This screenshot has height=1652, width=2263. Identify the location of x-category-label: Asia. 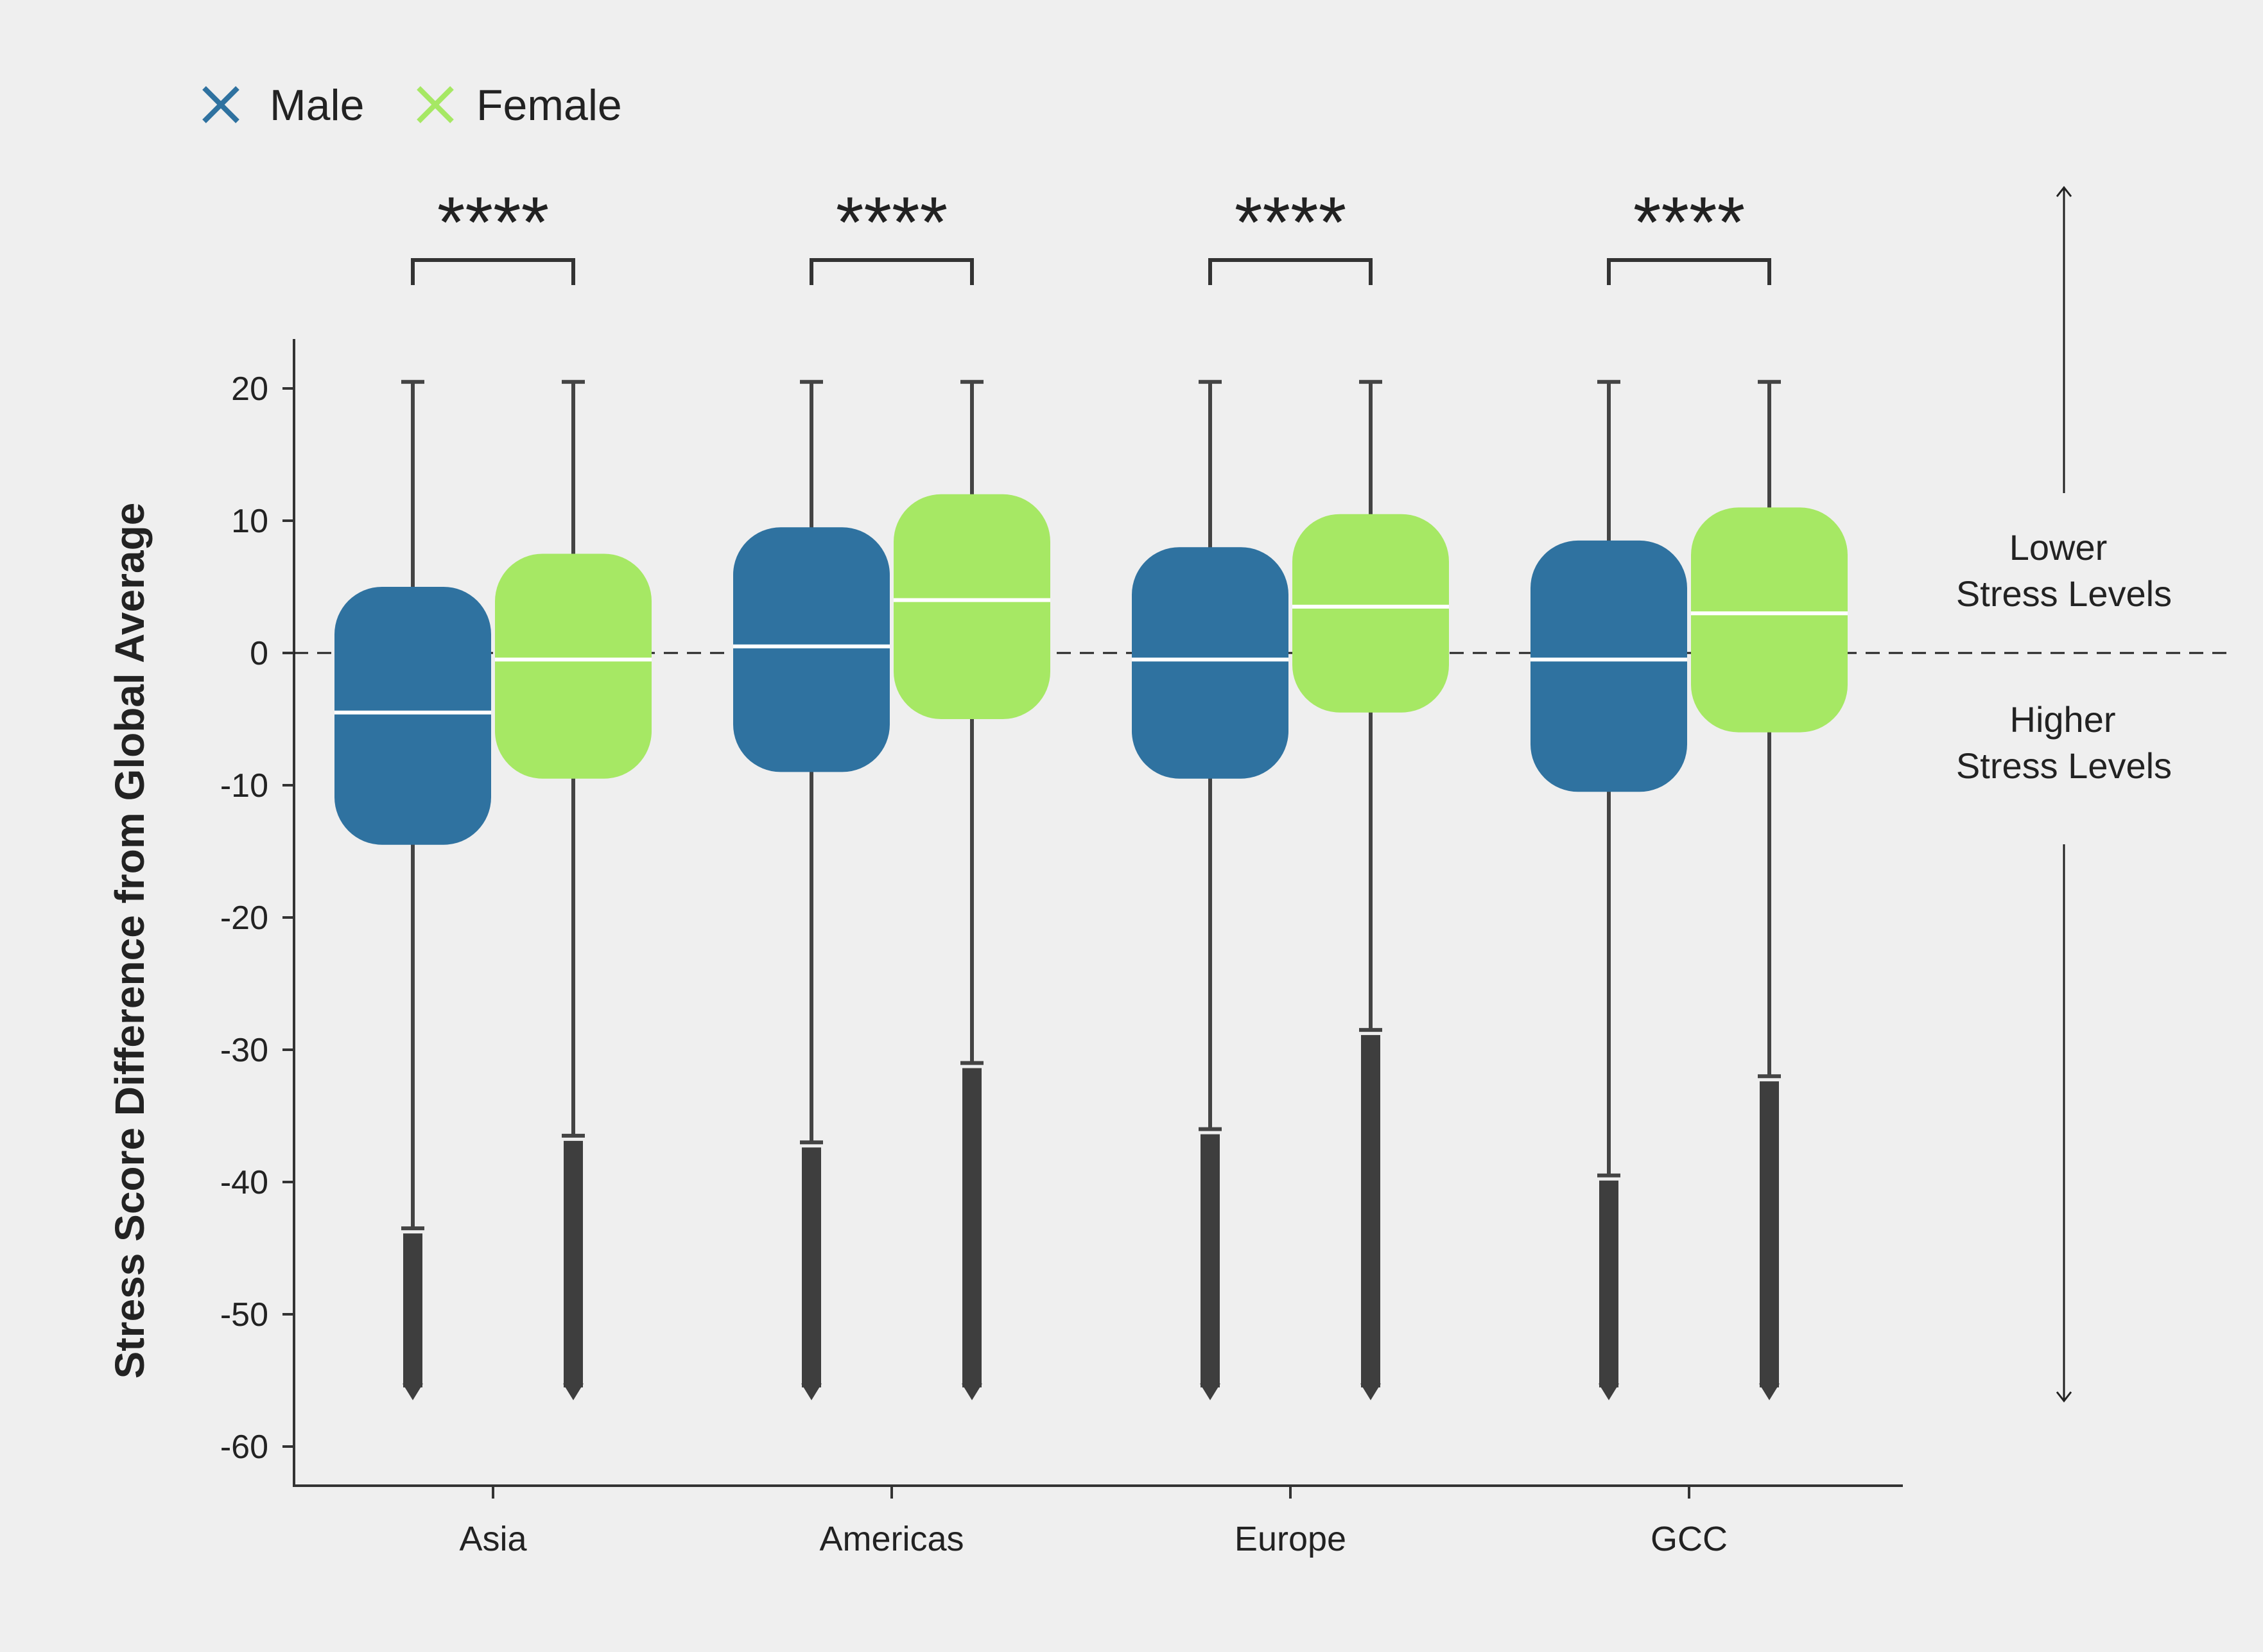
(493, 1539).